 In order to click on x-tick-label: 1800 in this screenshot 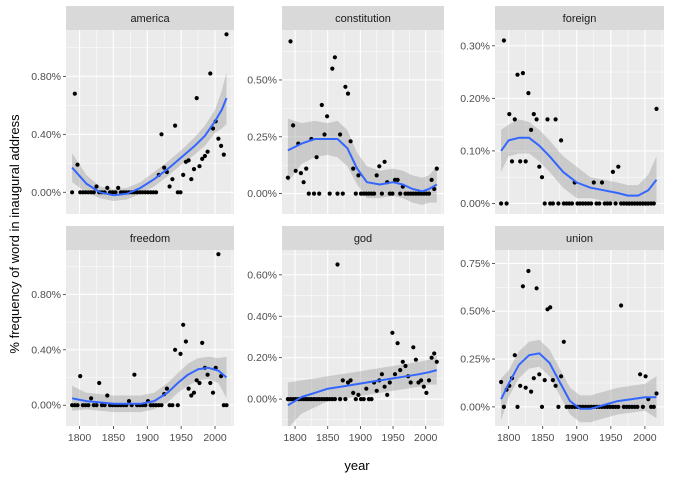, I will do `click(295, 438)`.